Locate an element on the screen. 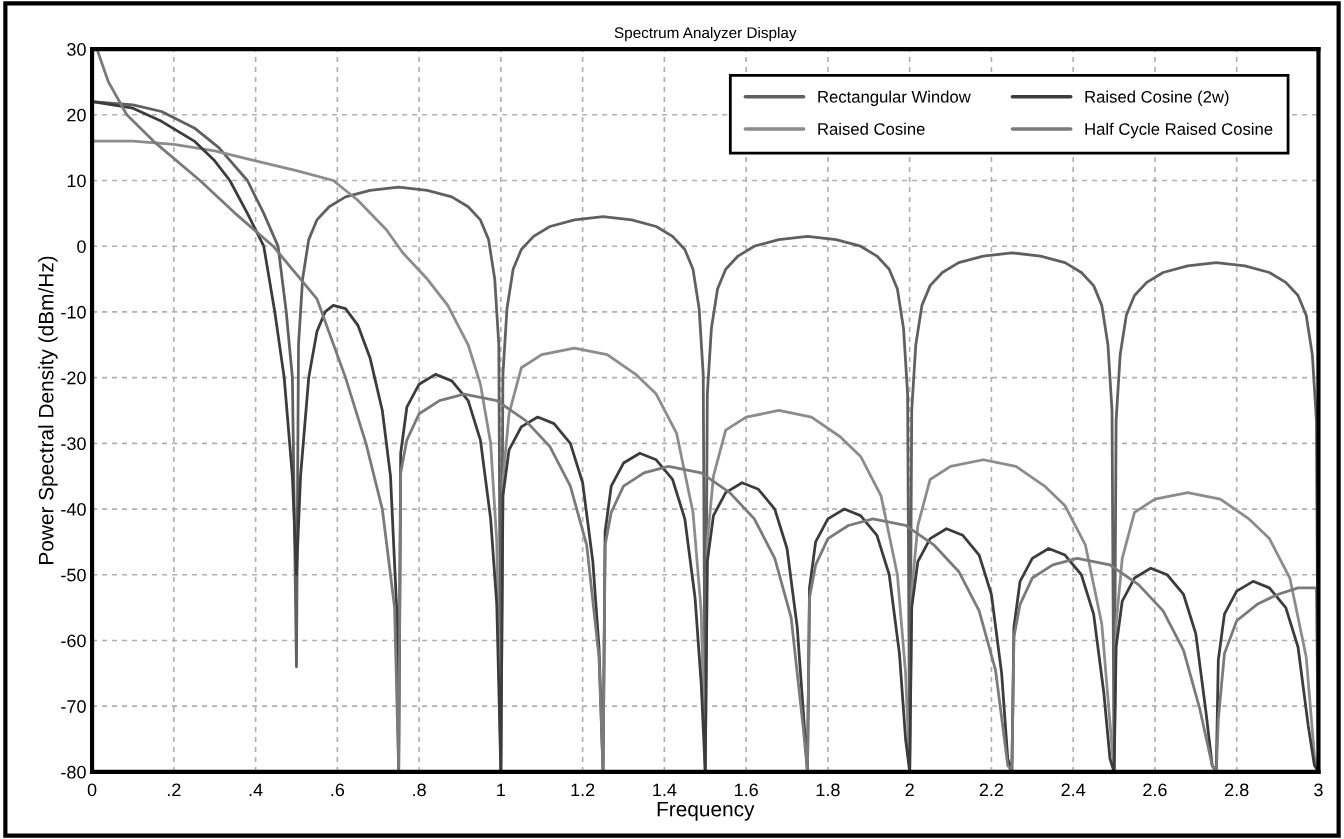 This screenshot has width=1344, height=839. x-tick-label: .6 is located at coordinates (338, 790).